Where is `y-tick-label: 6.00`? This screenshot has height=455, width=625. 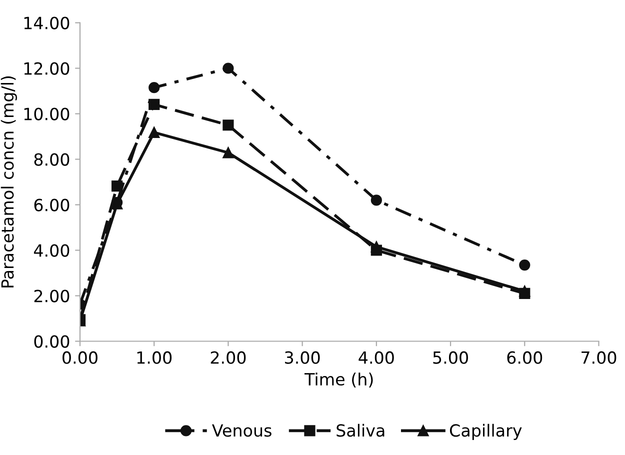 y-tick-label: 6.00 is located at coordinates (52, 205).